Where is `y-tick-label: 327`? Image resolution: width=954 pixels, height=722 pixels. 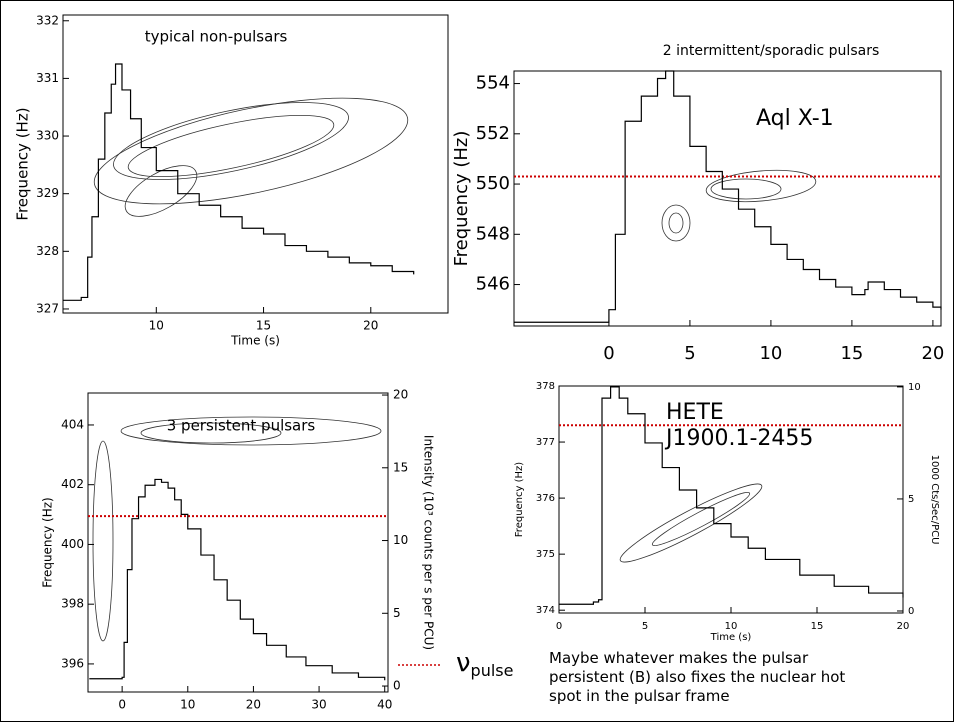 y-tick-label: 327 is located at coordinates (47, 308).